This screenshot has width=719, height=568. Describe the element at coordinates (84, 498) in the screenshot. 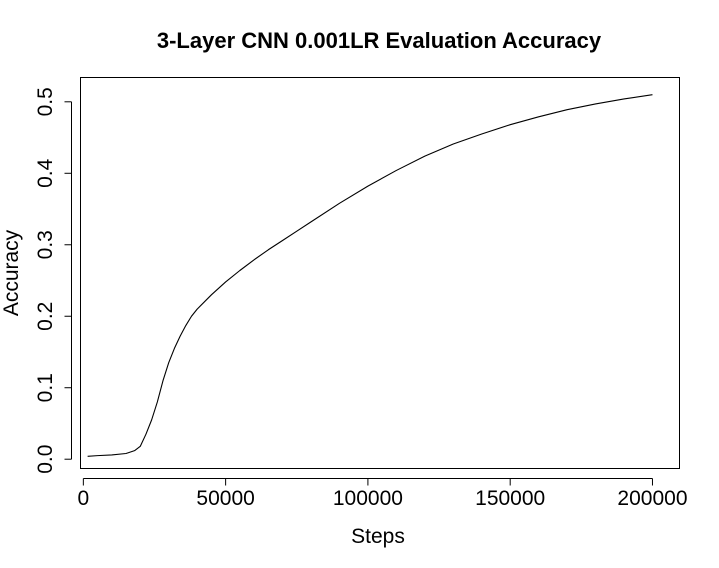

I see `x-tick-label: 0` at that location.